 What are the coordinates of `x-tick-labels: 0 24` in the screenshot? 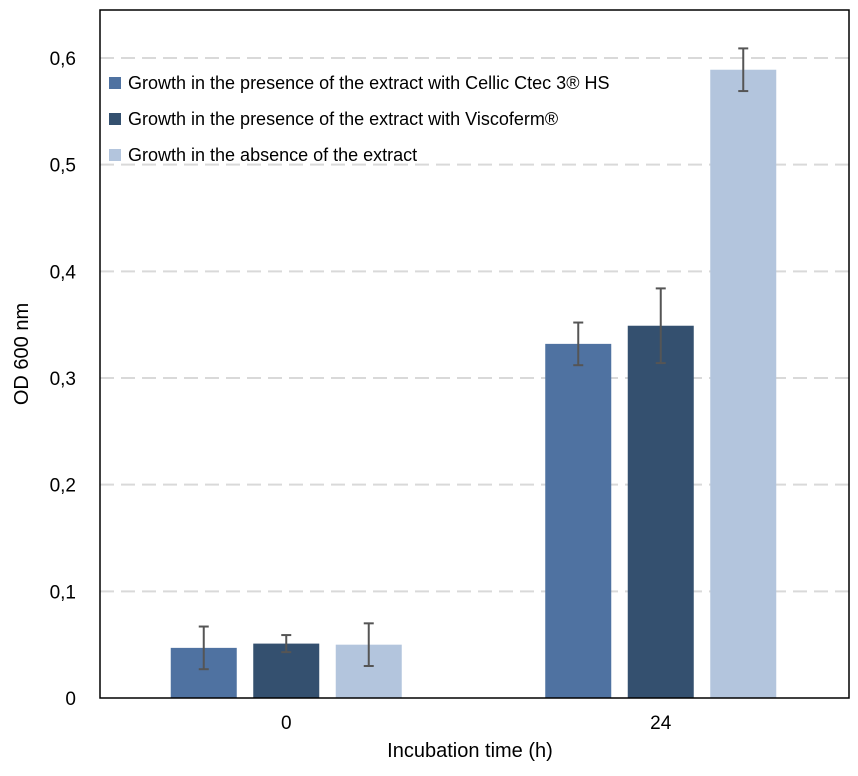 It's located at (476, 723).